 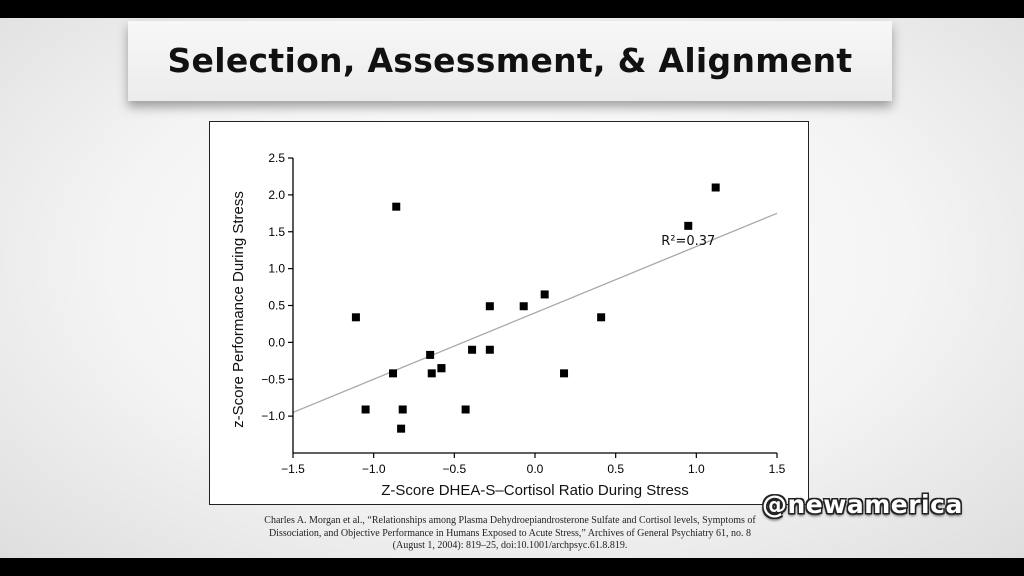 I want to click on x-tick-label: −1.5, so click(x=293, y=469).